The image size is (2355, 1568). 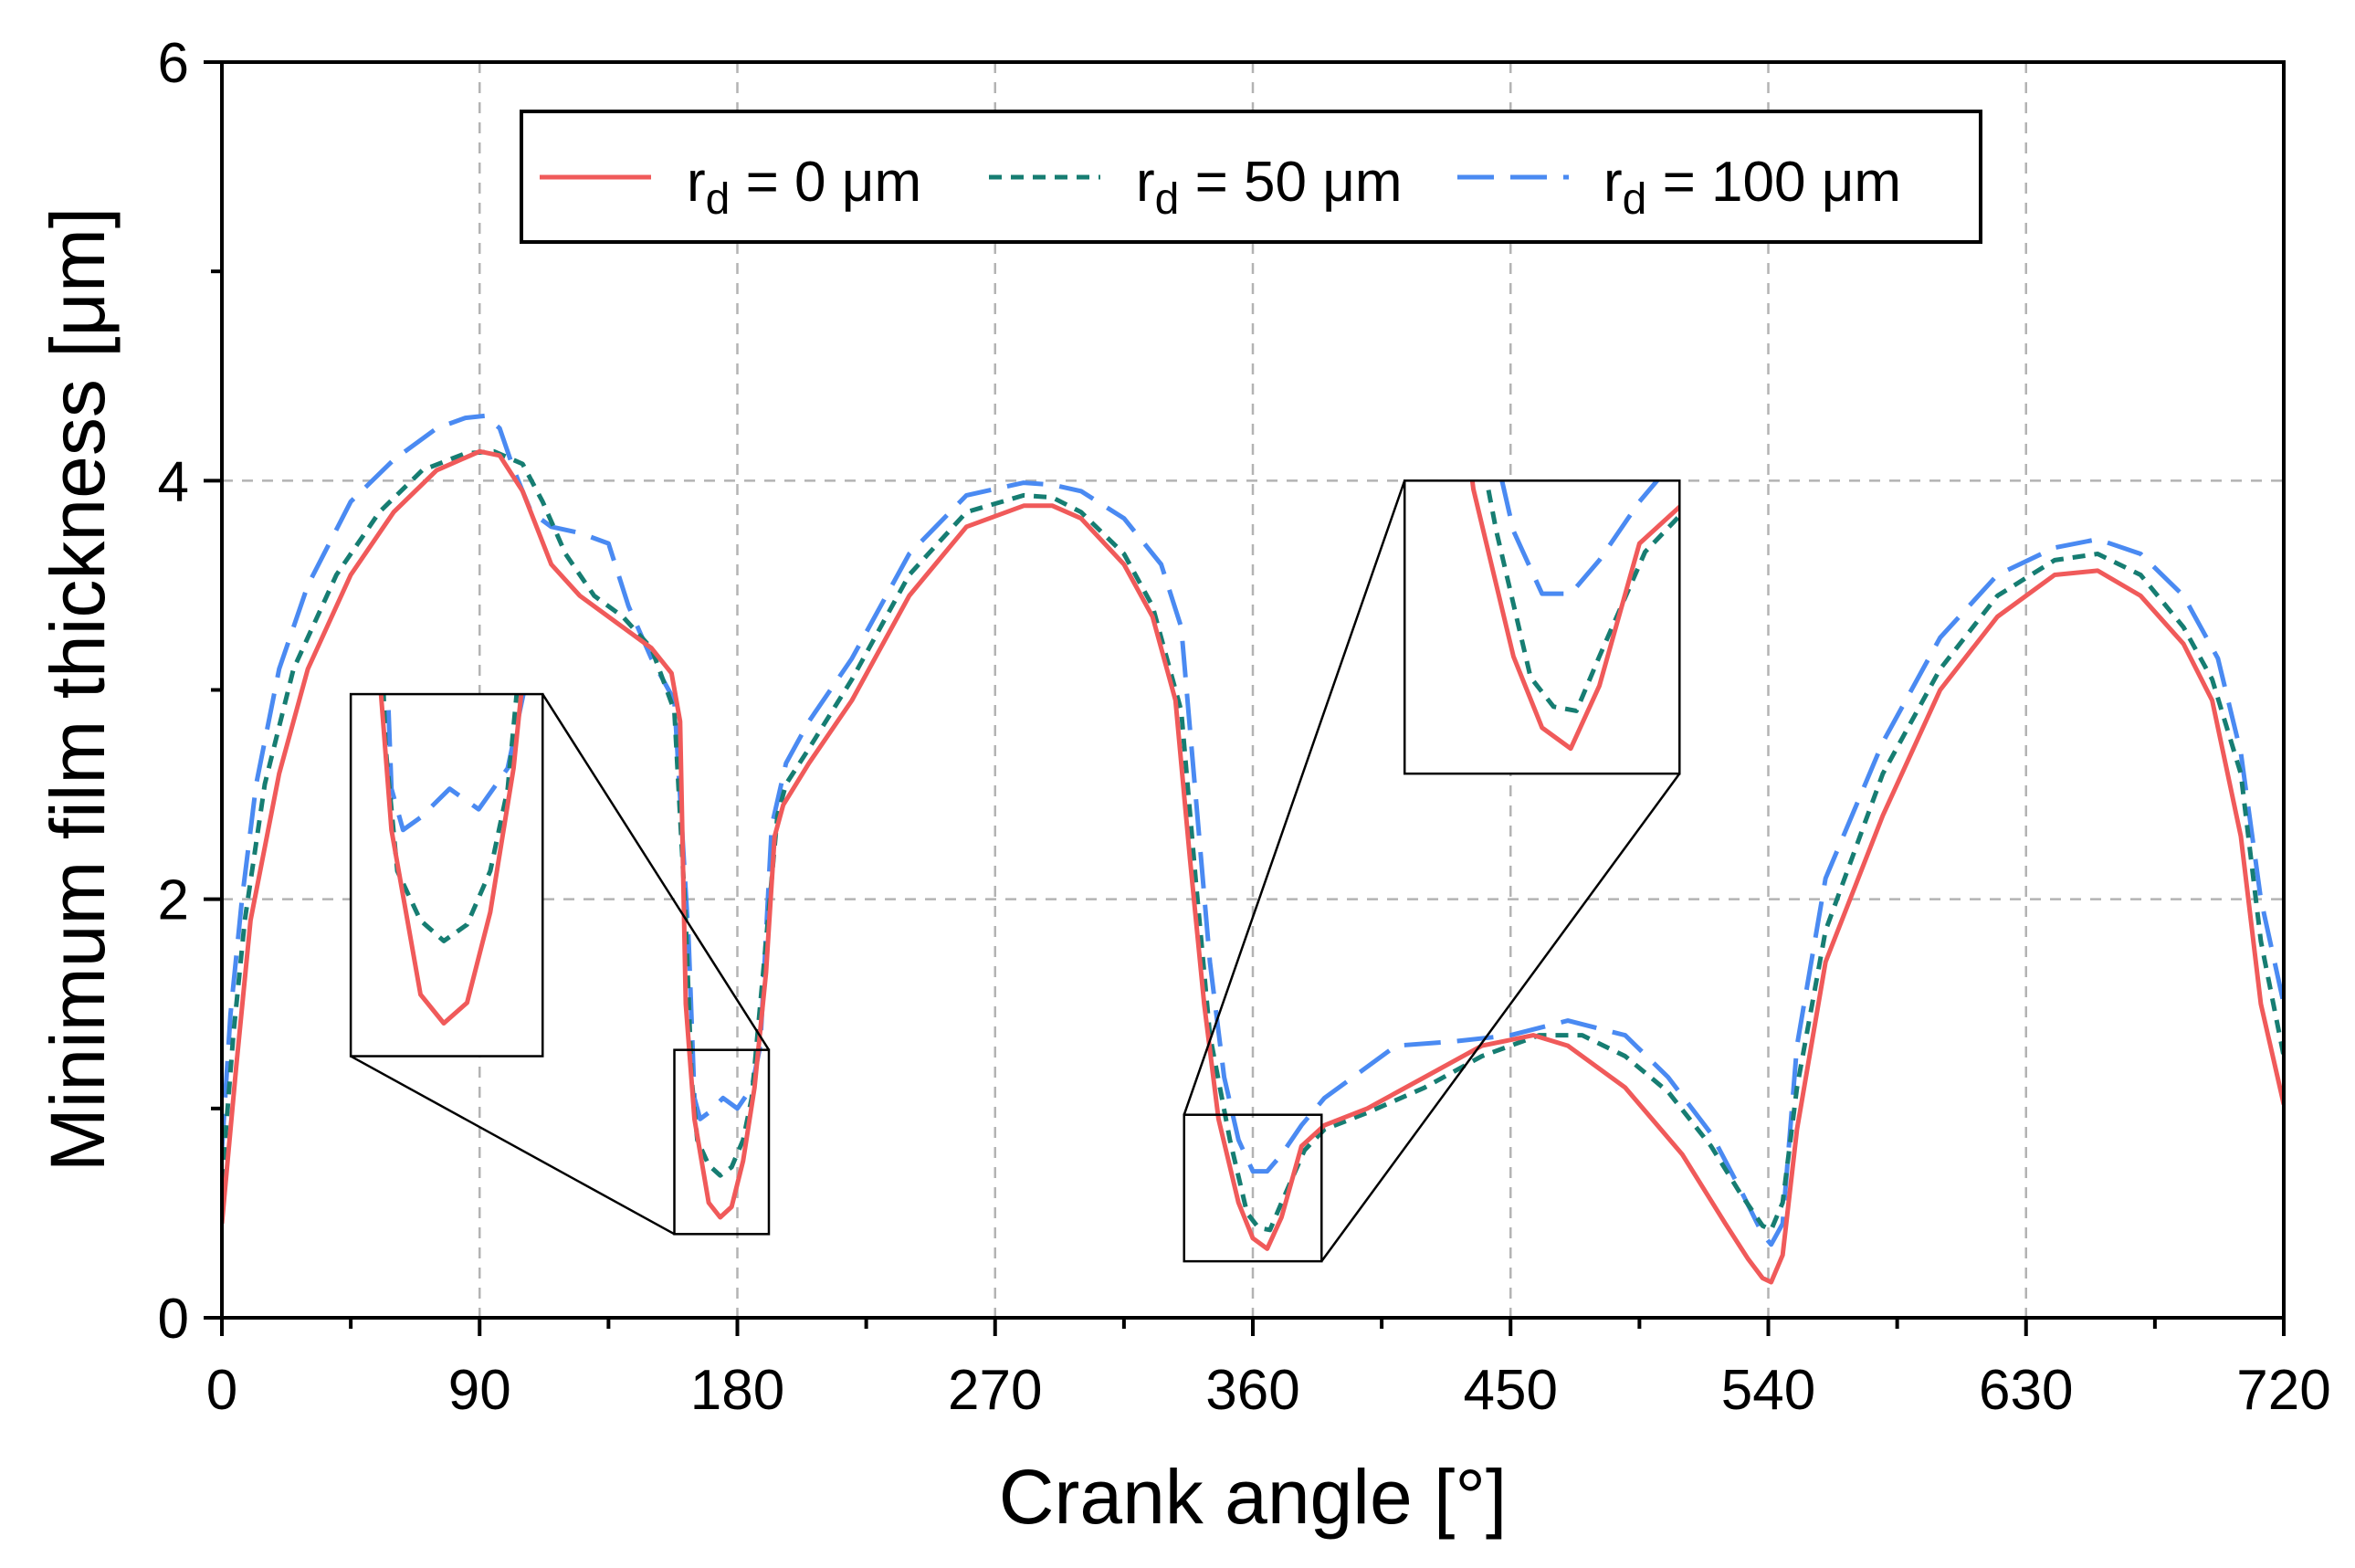 What do you see at coordinates (2283, 1390) in the screenshot?
I see `x-tick-label: 720` at bounding box center [2283, 1390].